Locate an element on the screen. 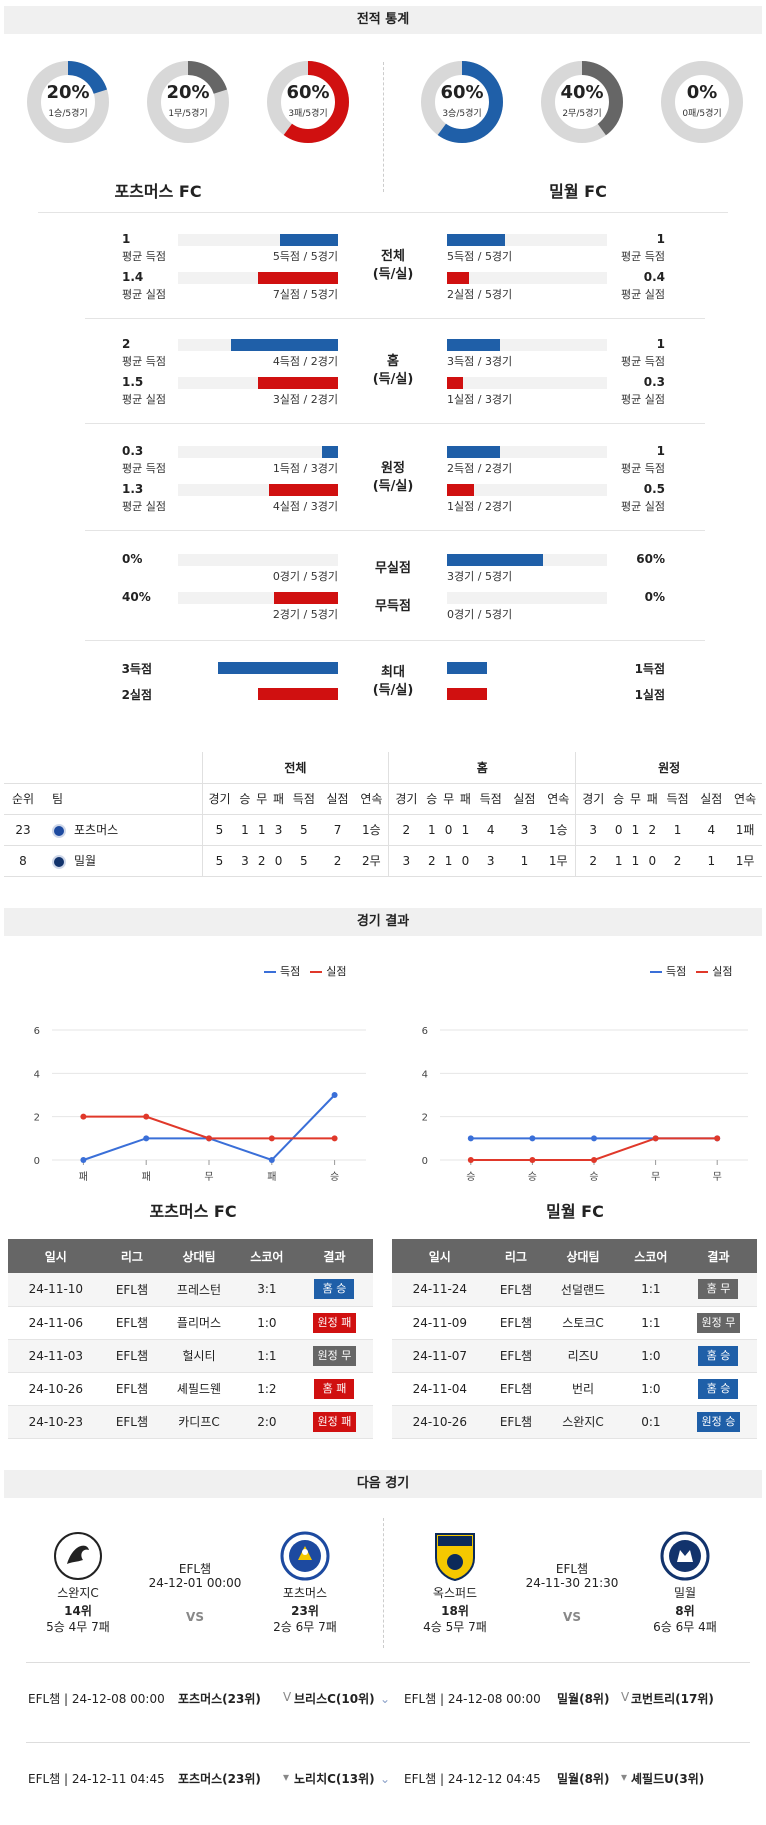  column-header: 실점 is located at coordinates (337, 799).